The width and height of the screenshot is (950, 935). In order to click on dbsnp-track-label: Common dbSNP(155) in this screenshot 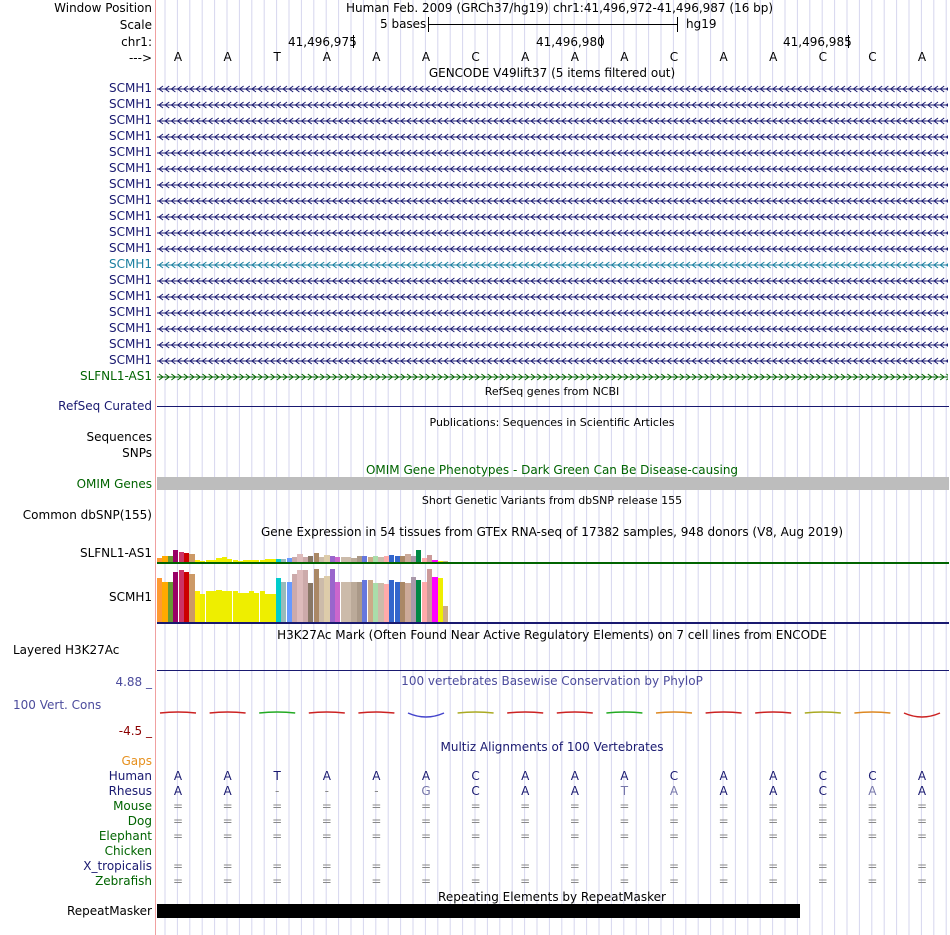, I will do `click(87, 515)`.